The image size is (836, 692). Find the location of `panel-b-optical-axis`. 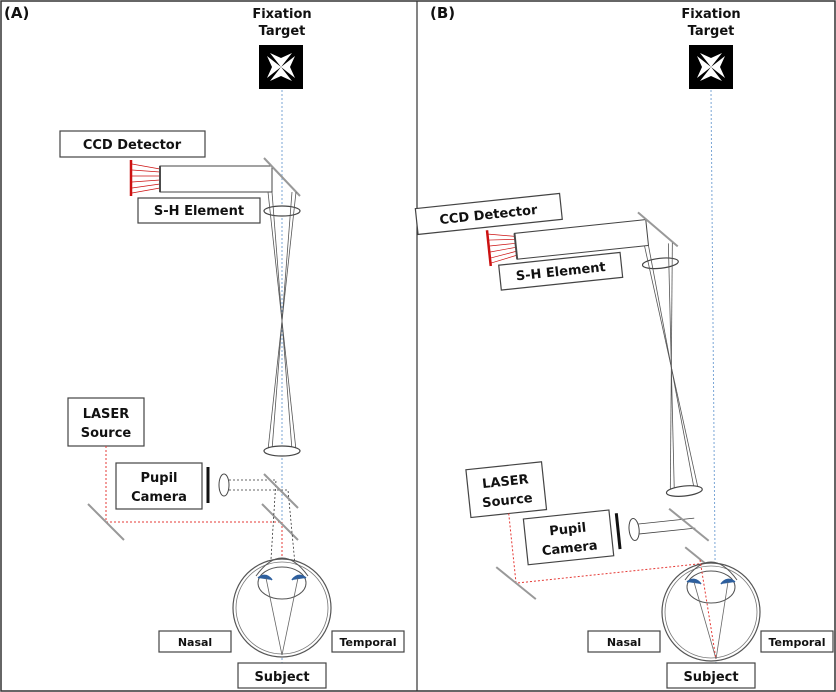

panel-b-optical-axis is located at coordinates (713, 380).